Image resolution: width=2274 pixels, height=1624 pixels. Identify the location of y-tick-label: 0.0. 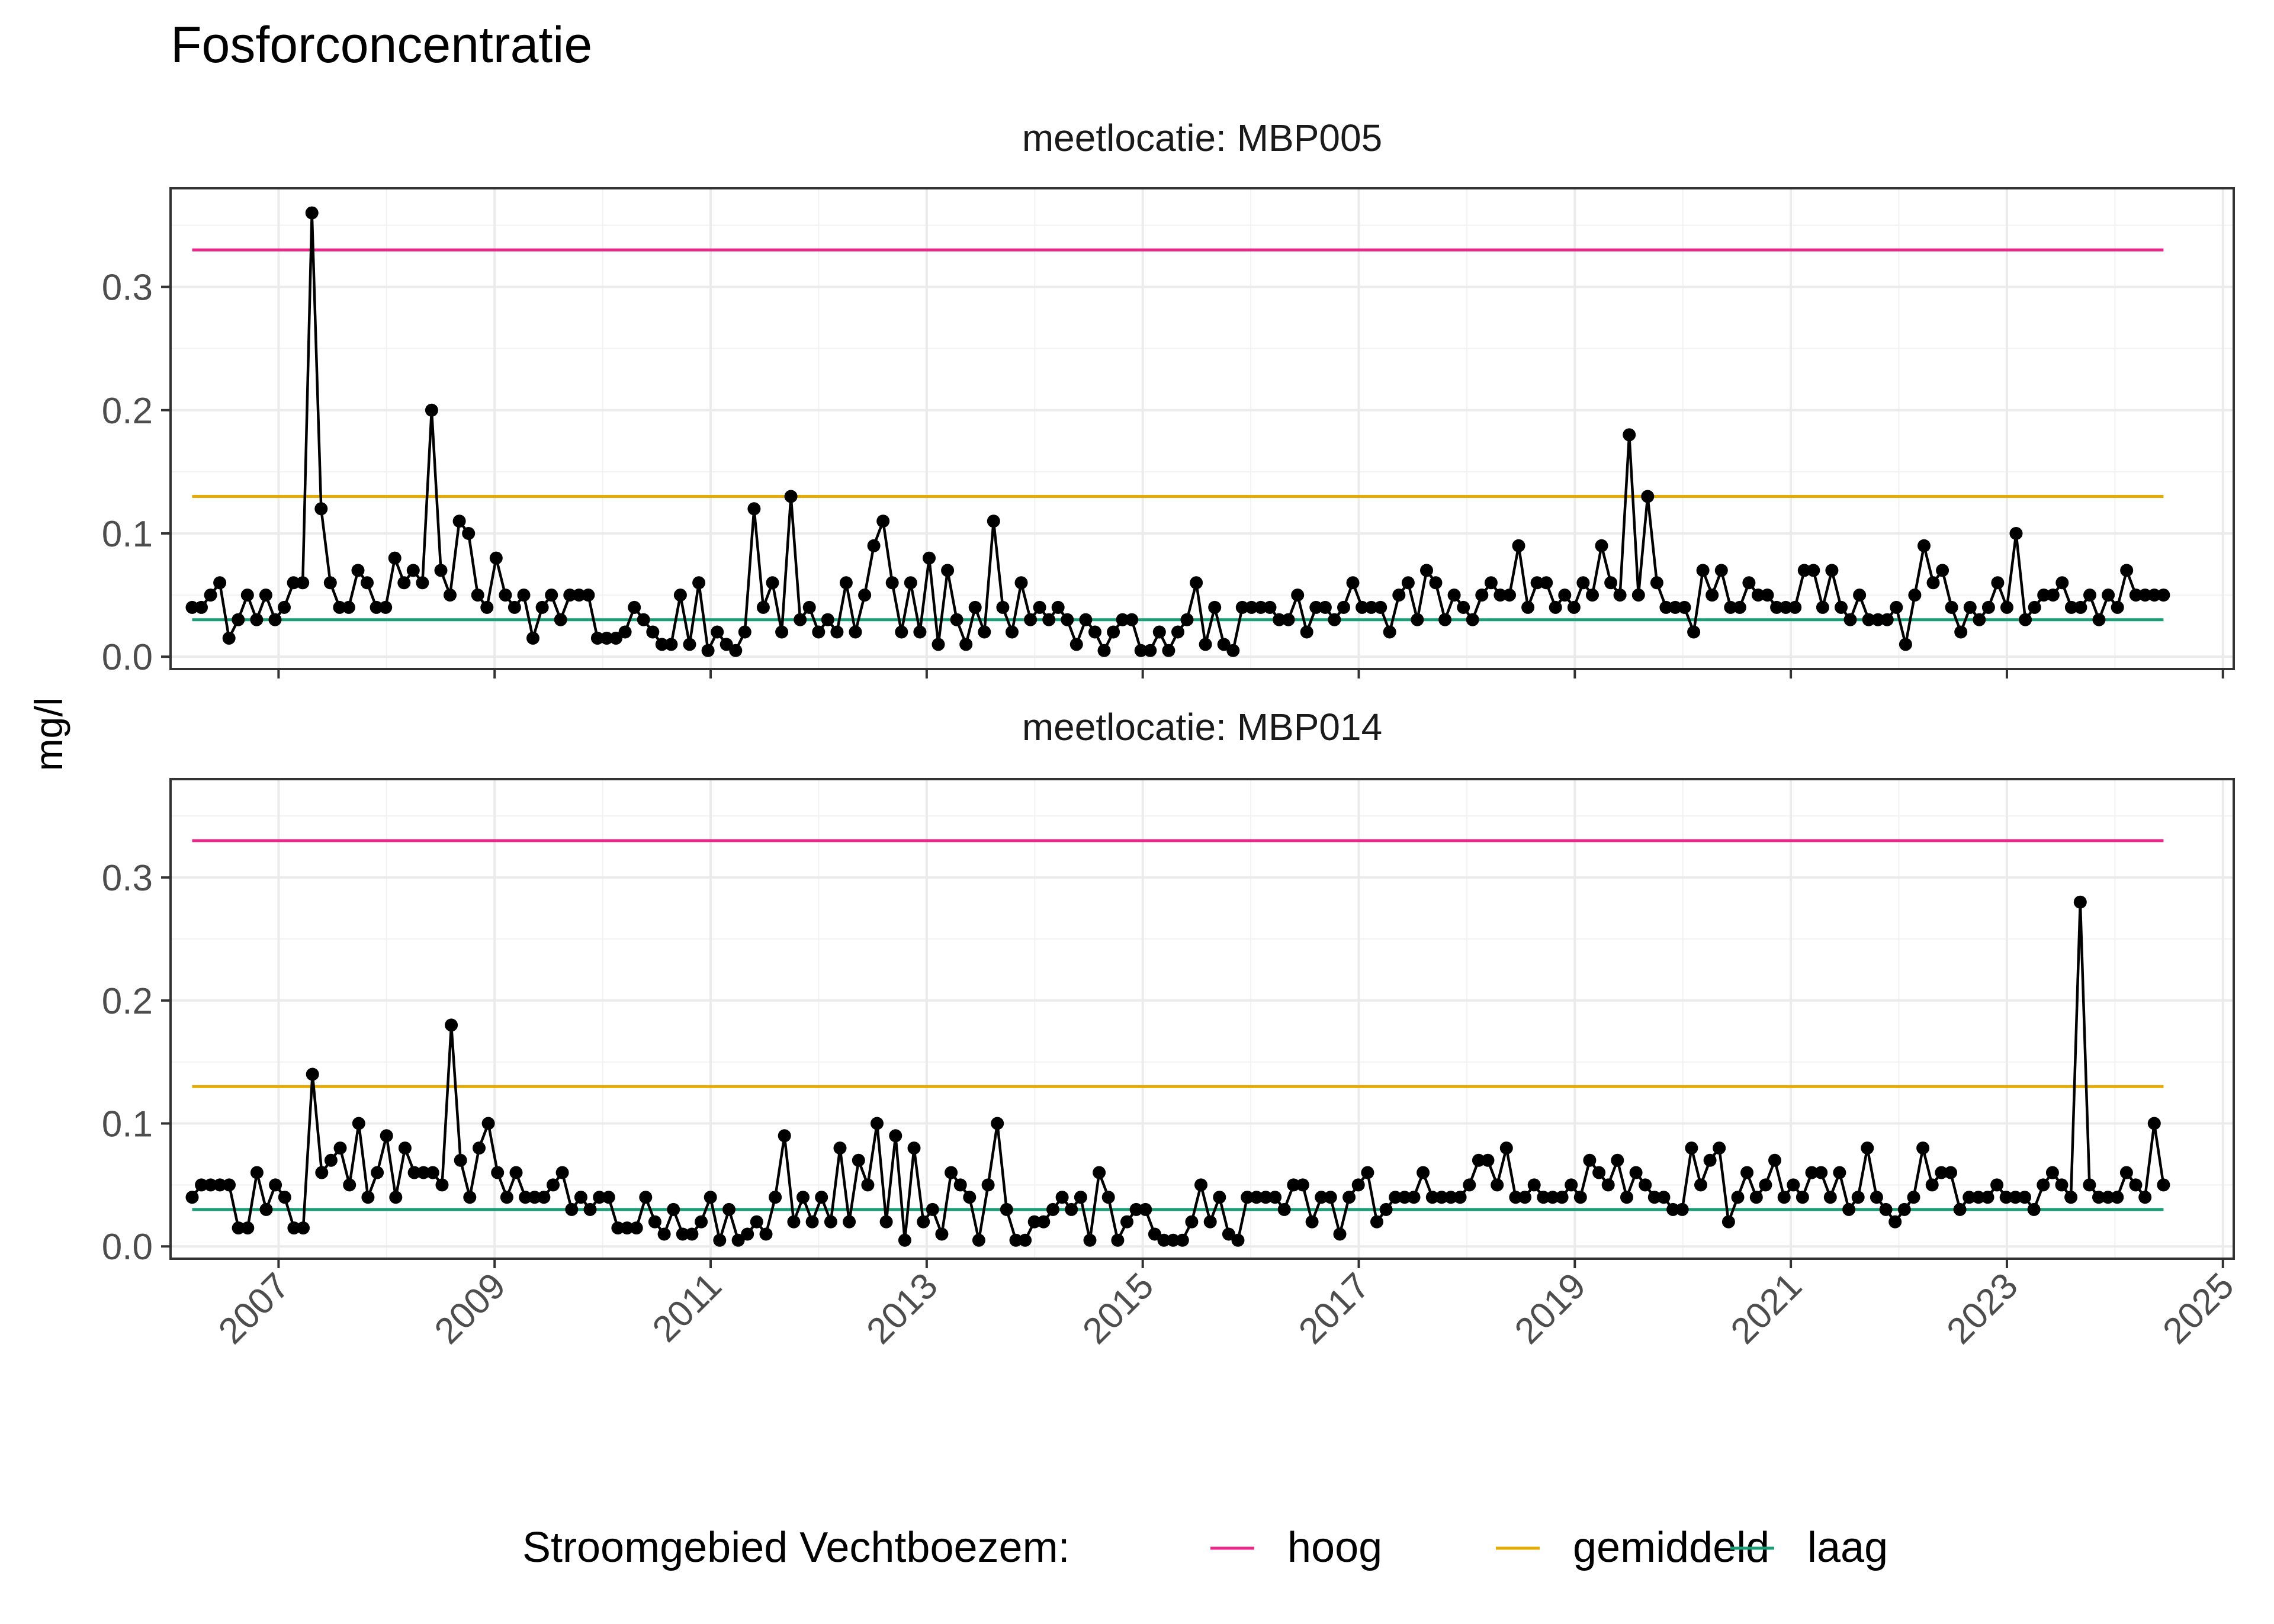
(127, 1247).